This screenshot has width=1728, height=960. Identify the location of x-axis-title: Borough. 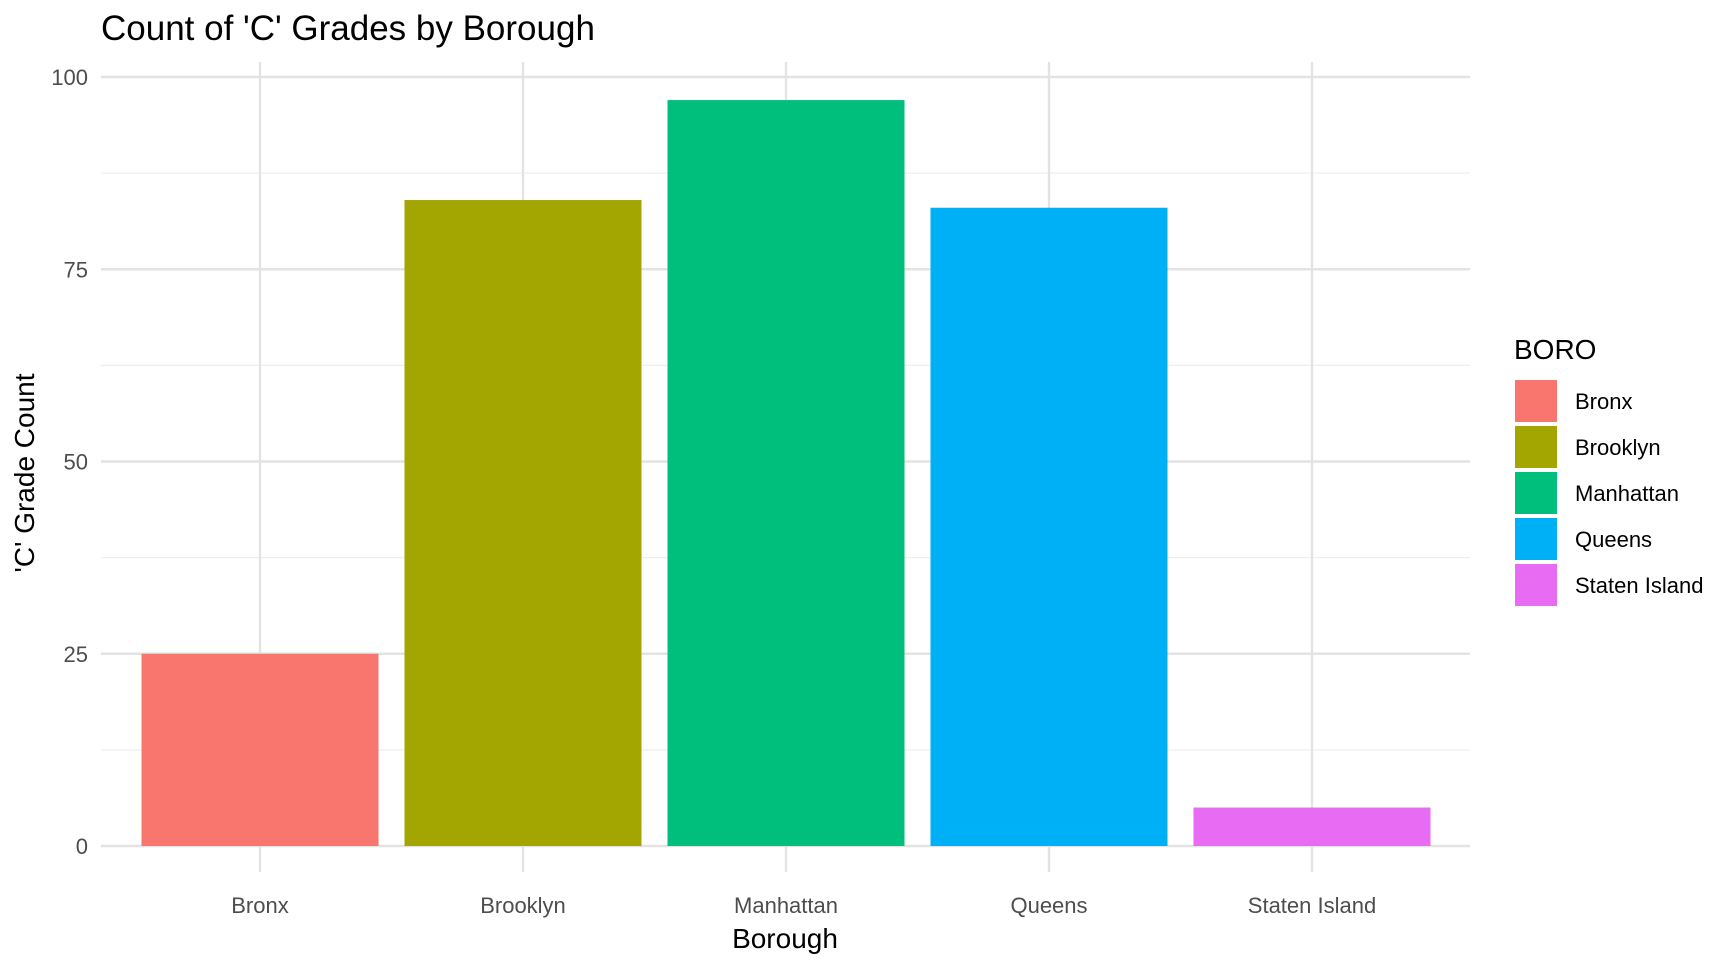
(785, 938).